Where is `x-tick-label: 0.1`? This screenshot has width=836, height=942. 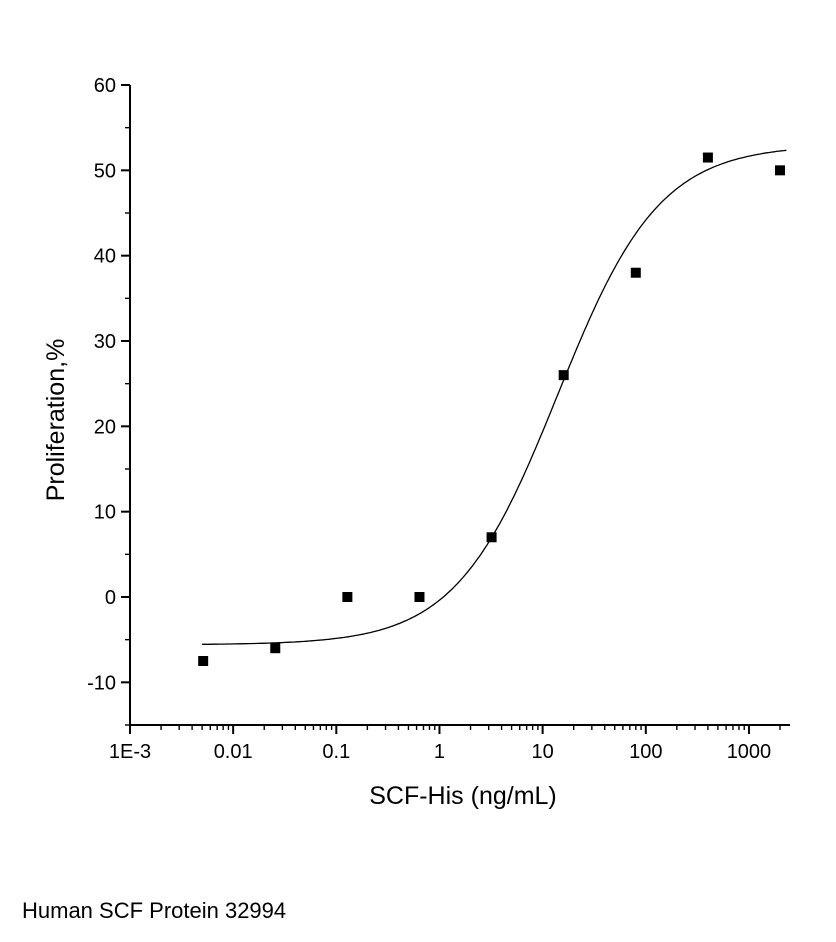
x-tick-label: 0.1 is located at coordinates (336, 752).